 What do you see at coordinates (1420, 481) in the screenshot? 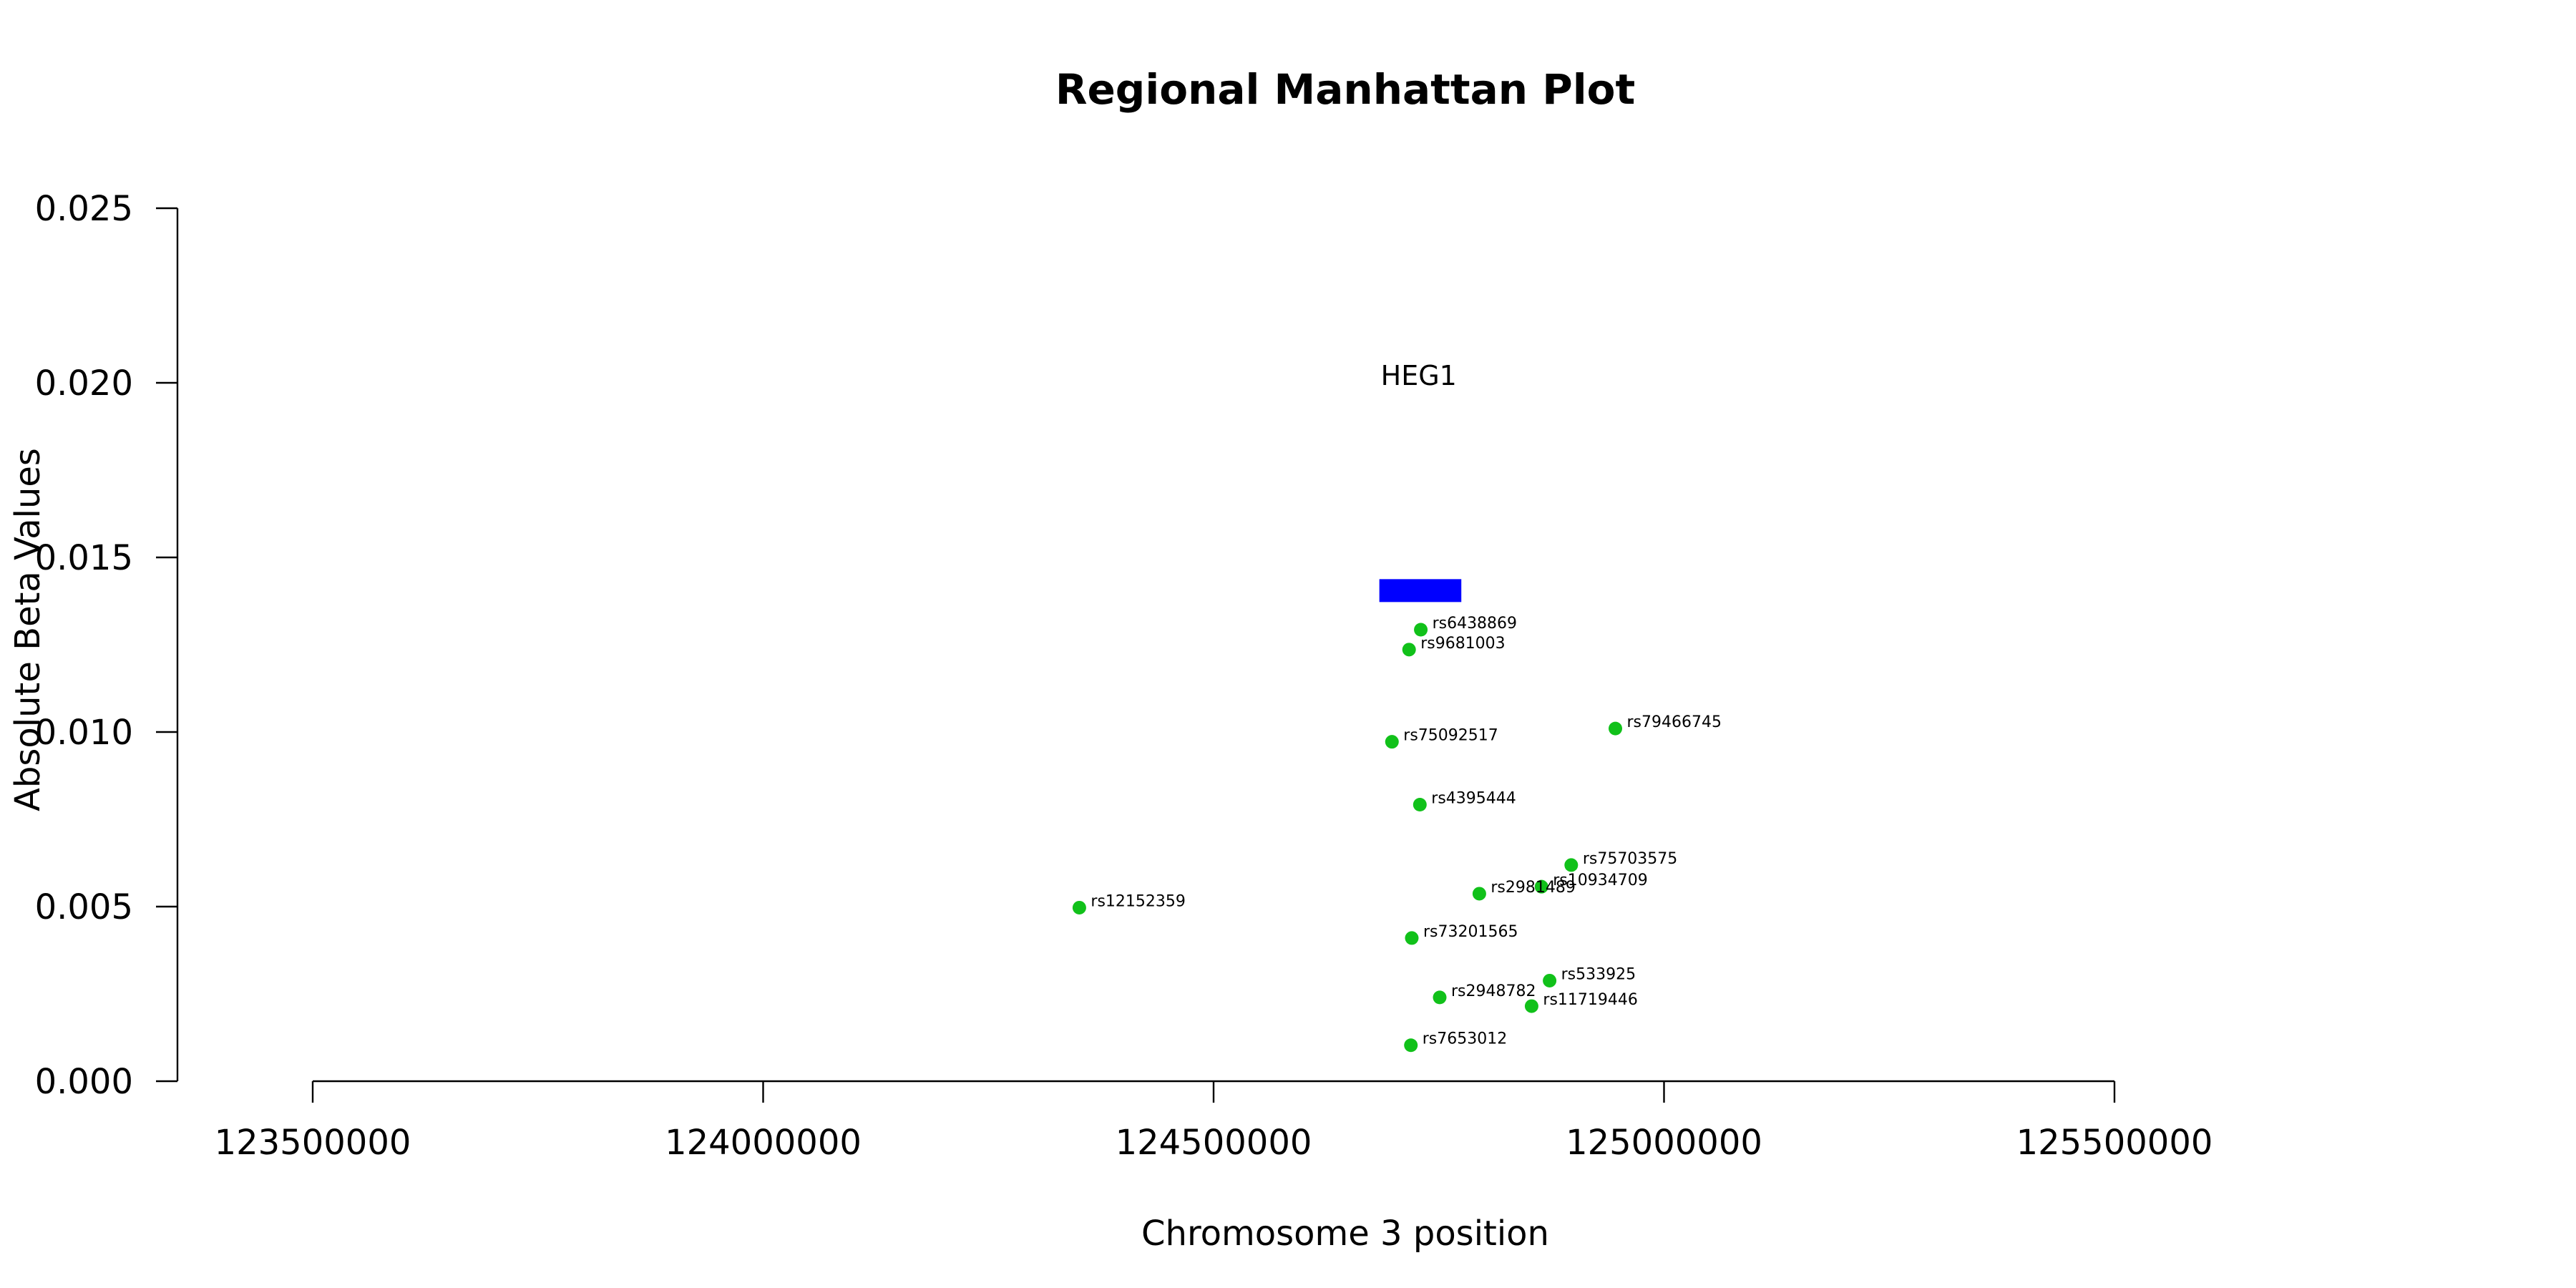
I see `gene-track: HEG1` at bounding box center [1420, 481].